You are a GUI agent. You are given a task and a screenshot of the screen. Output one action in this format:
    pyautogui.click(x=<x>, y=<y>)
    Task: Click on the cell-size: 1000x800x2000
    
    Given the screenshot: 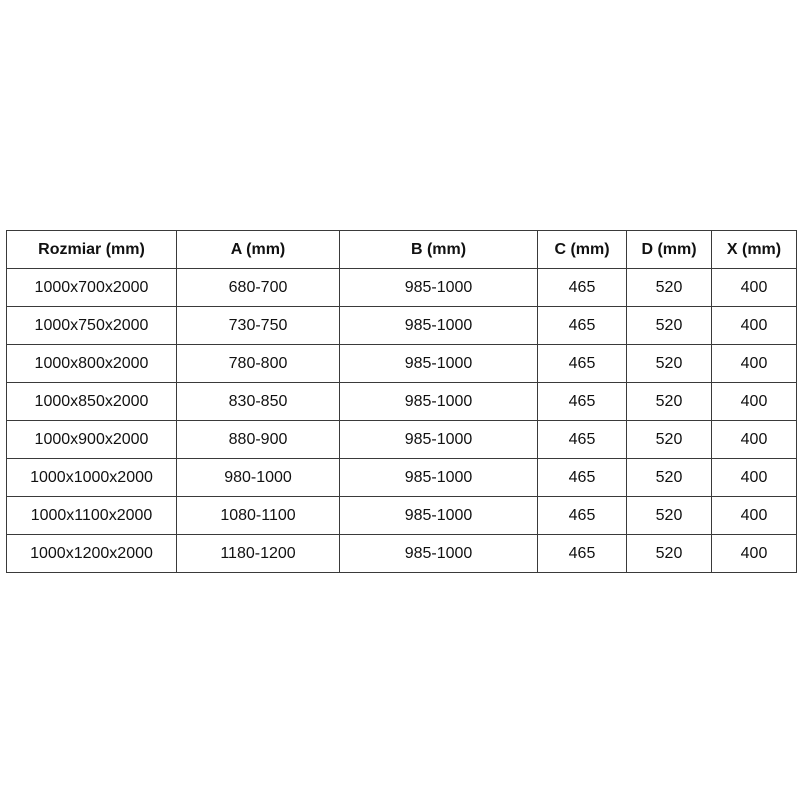 What is the action you would take?
    pyautogui.click(x=91, y=363)
    